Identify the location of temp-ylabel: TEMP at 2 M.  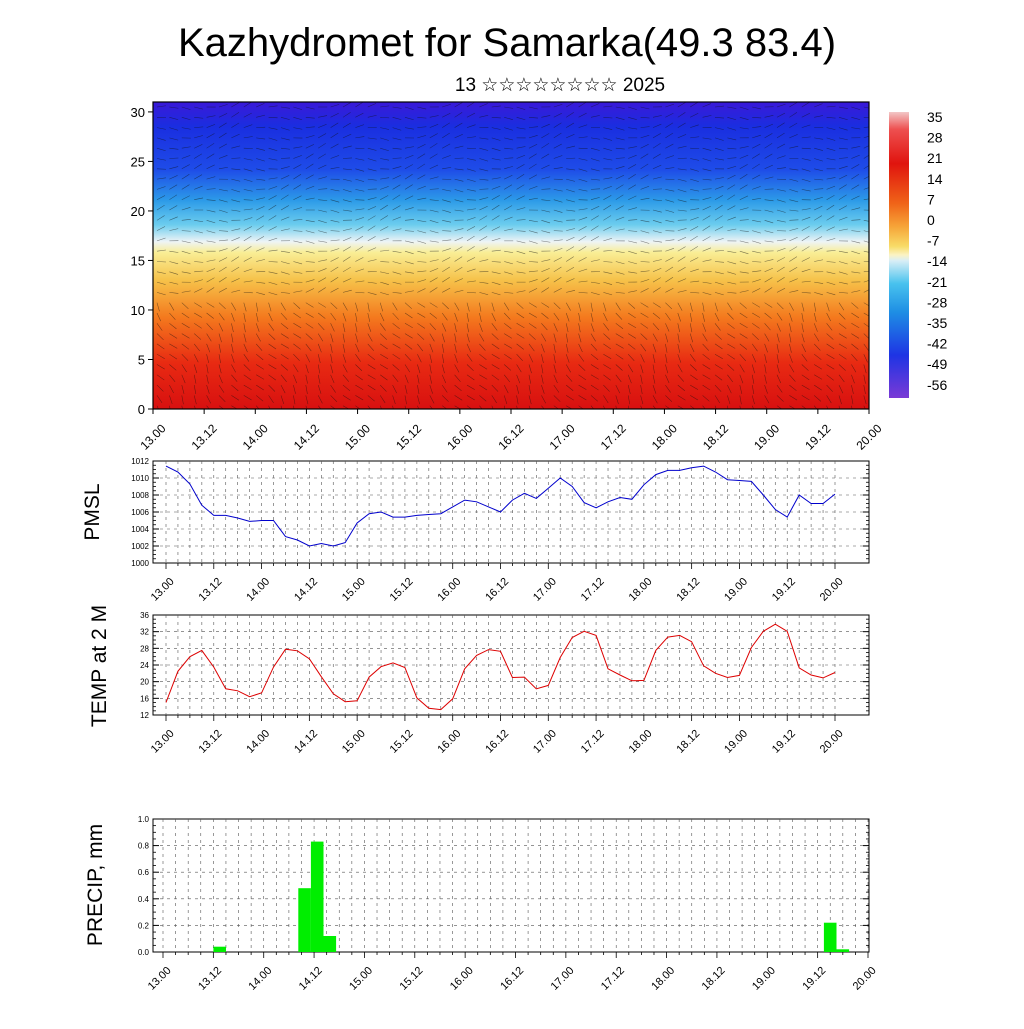
(99, 666).